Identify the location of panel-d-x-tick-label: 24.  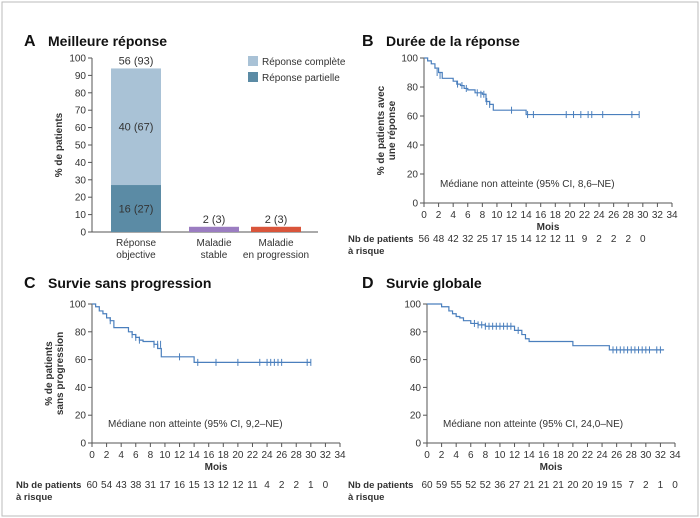
(602, 455).